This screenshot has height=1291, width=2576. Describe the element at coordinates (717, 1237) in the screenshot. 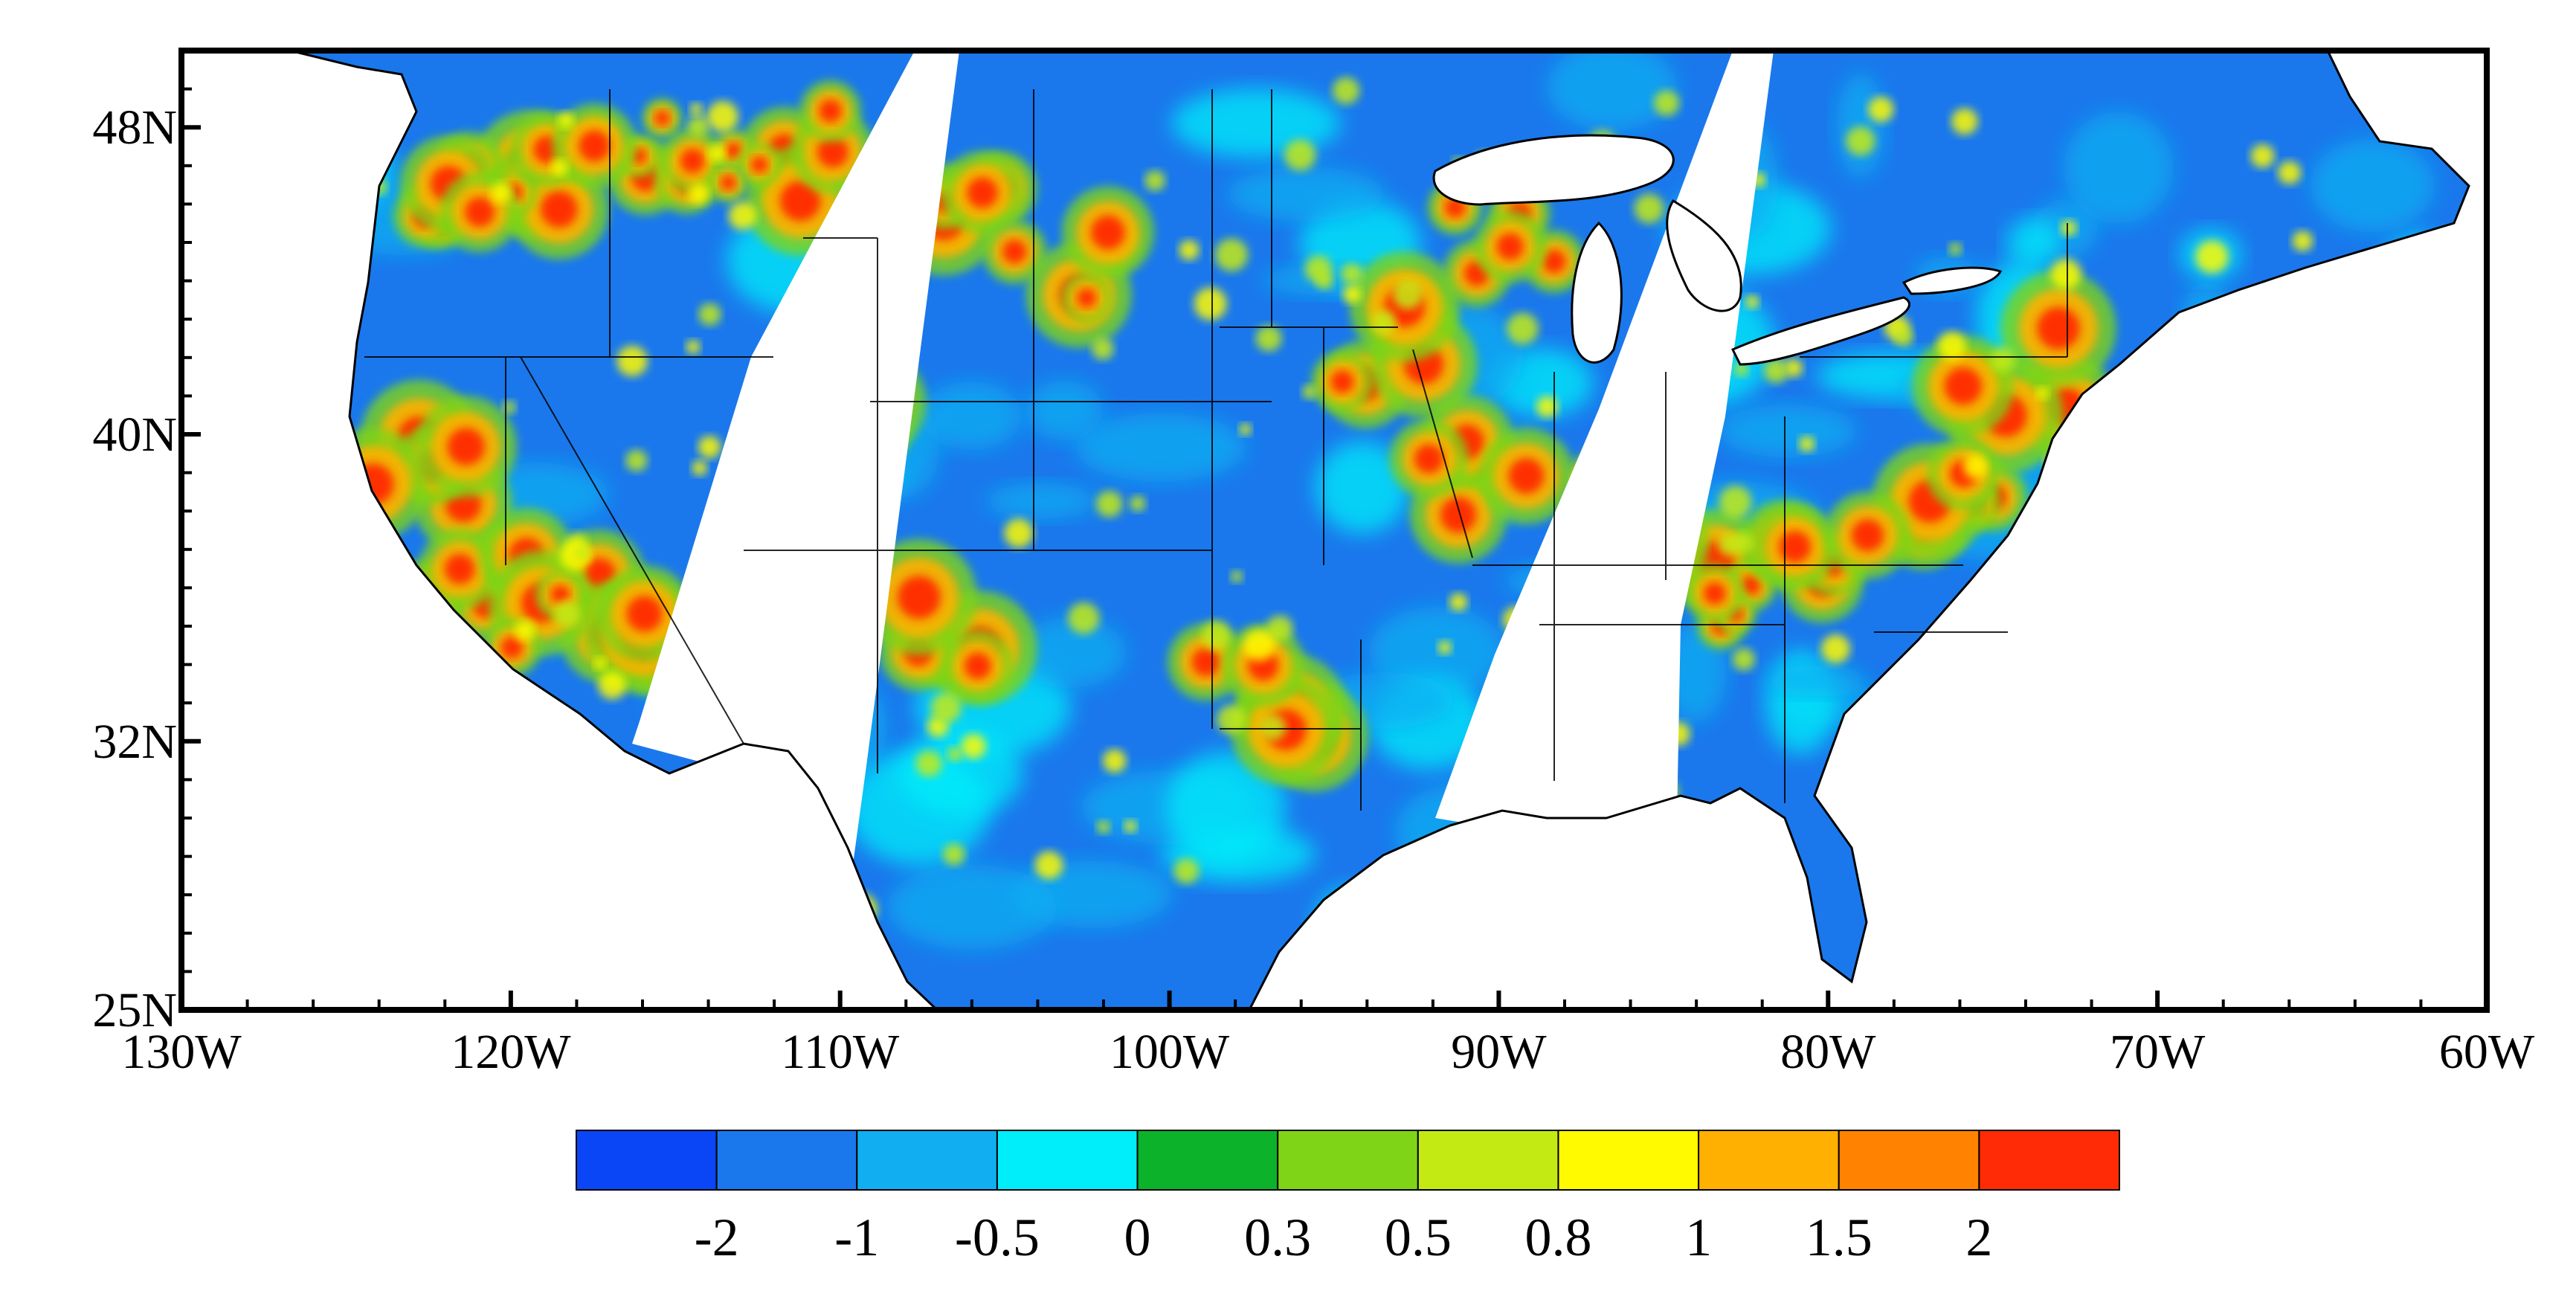

I see `colorbar-label: -2` at that location.